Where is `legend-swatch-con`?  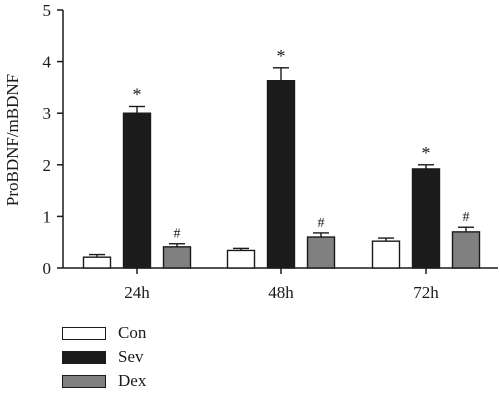
legend-swatch-con is located at coordinates (84, 333).